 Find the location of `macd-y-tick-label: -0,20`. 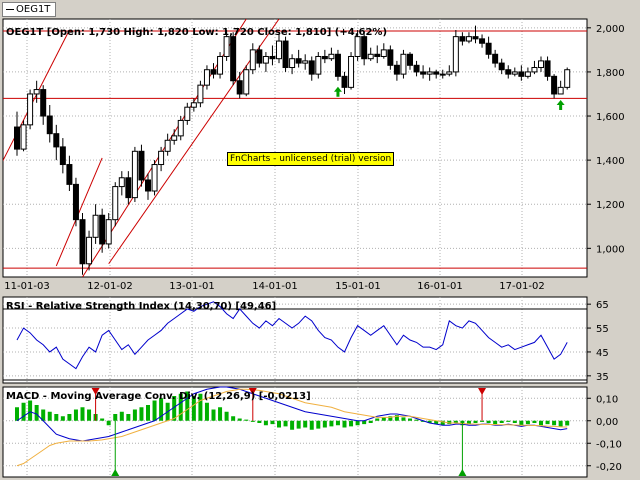

macd-y-tick-label: -0,20 is located at coordinates (609, 467).